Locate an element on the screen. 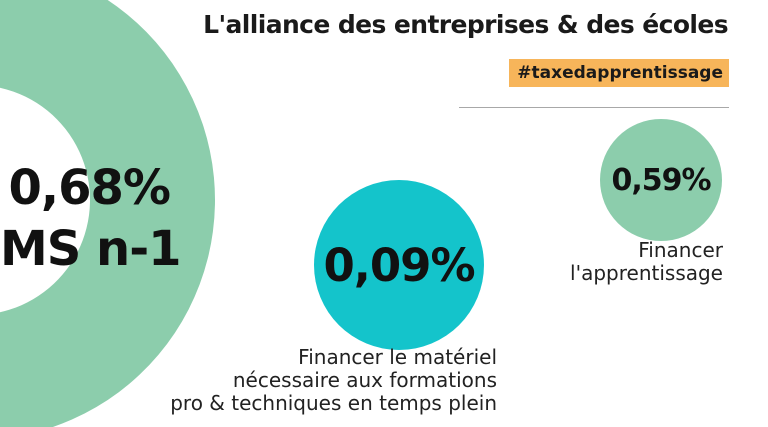 This screenshot has height=427, width=768. donut-center-label: MS n-1 is located at coordinates (91, 249).